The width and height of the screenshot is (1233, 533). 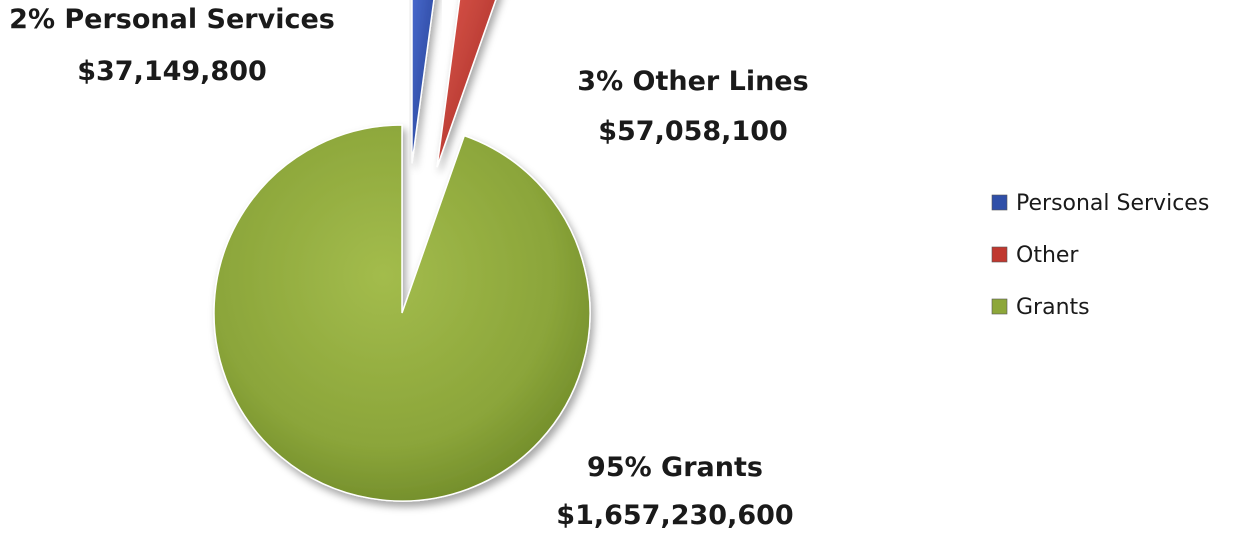 I want to click on legend-swatch-grants, so click(x=999, y=306).